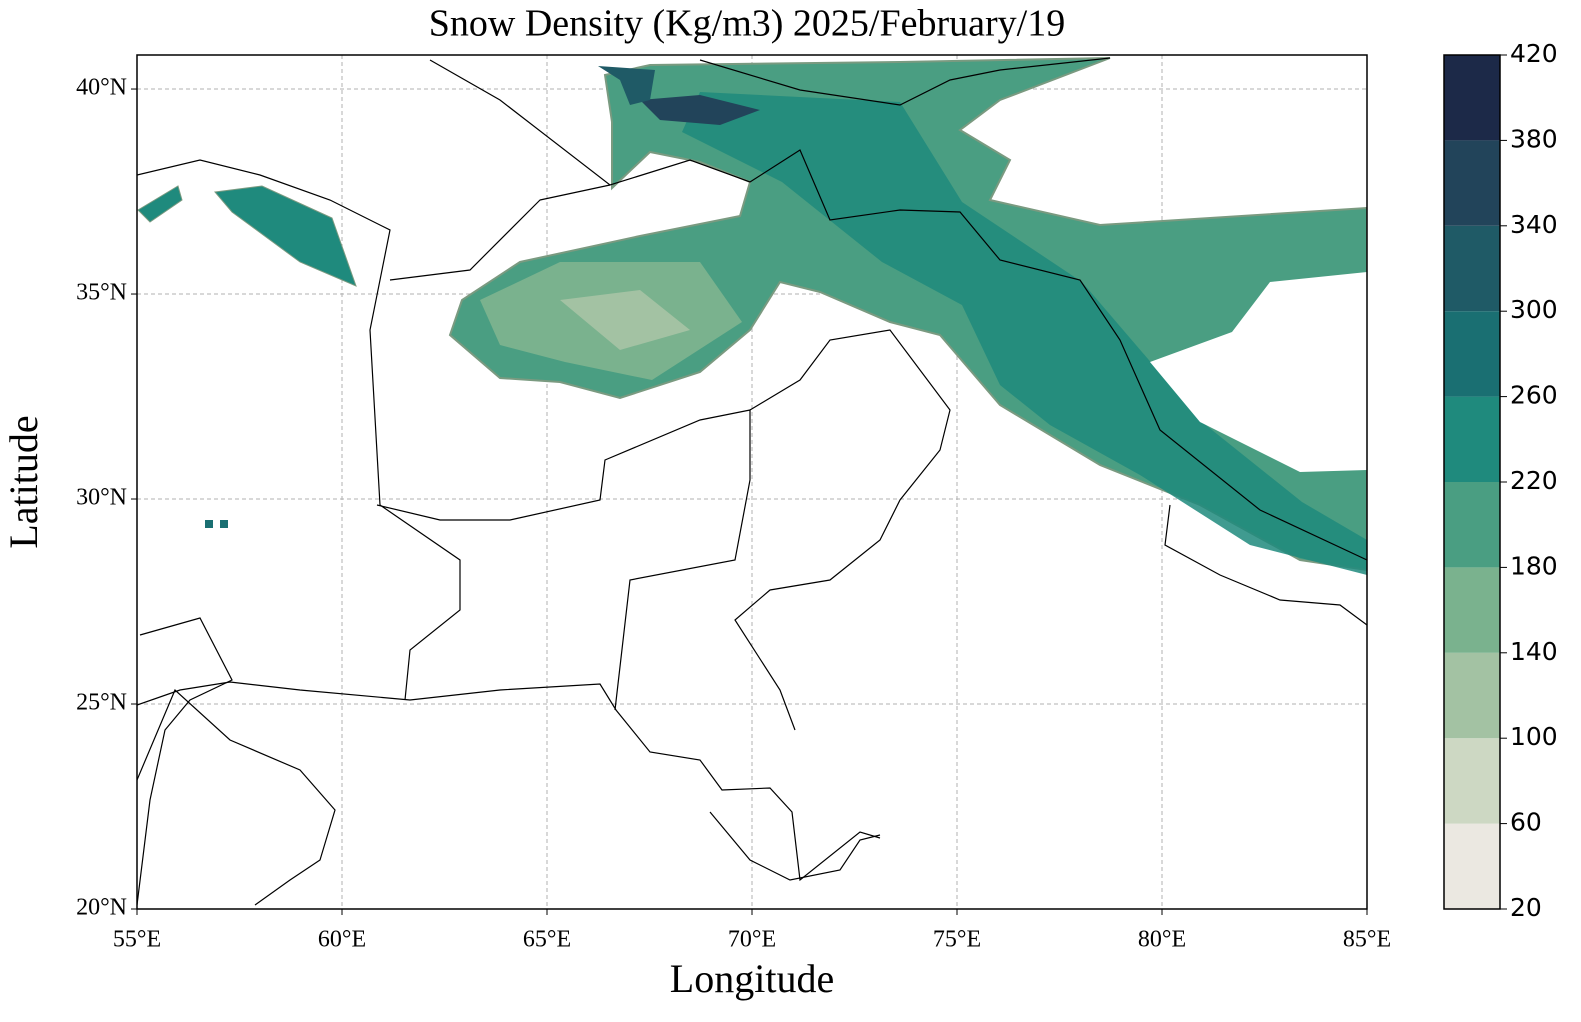 The height and width of the screenshot is (1022, 1581). What do you see at coordinates (1534, 565) in the screenshot?
I see `colorbar-tick-label: 180` at bounding box center [1534, 565].